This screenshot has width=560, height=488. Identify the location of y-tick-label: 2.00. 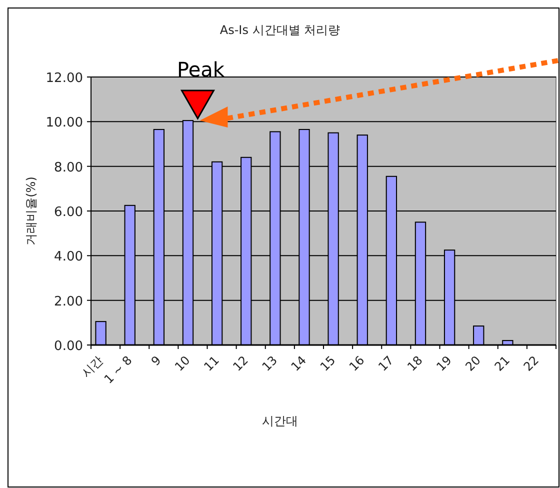
(68, 302).